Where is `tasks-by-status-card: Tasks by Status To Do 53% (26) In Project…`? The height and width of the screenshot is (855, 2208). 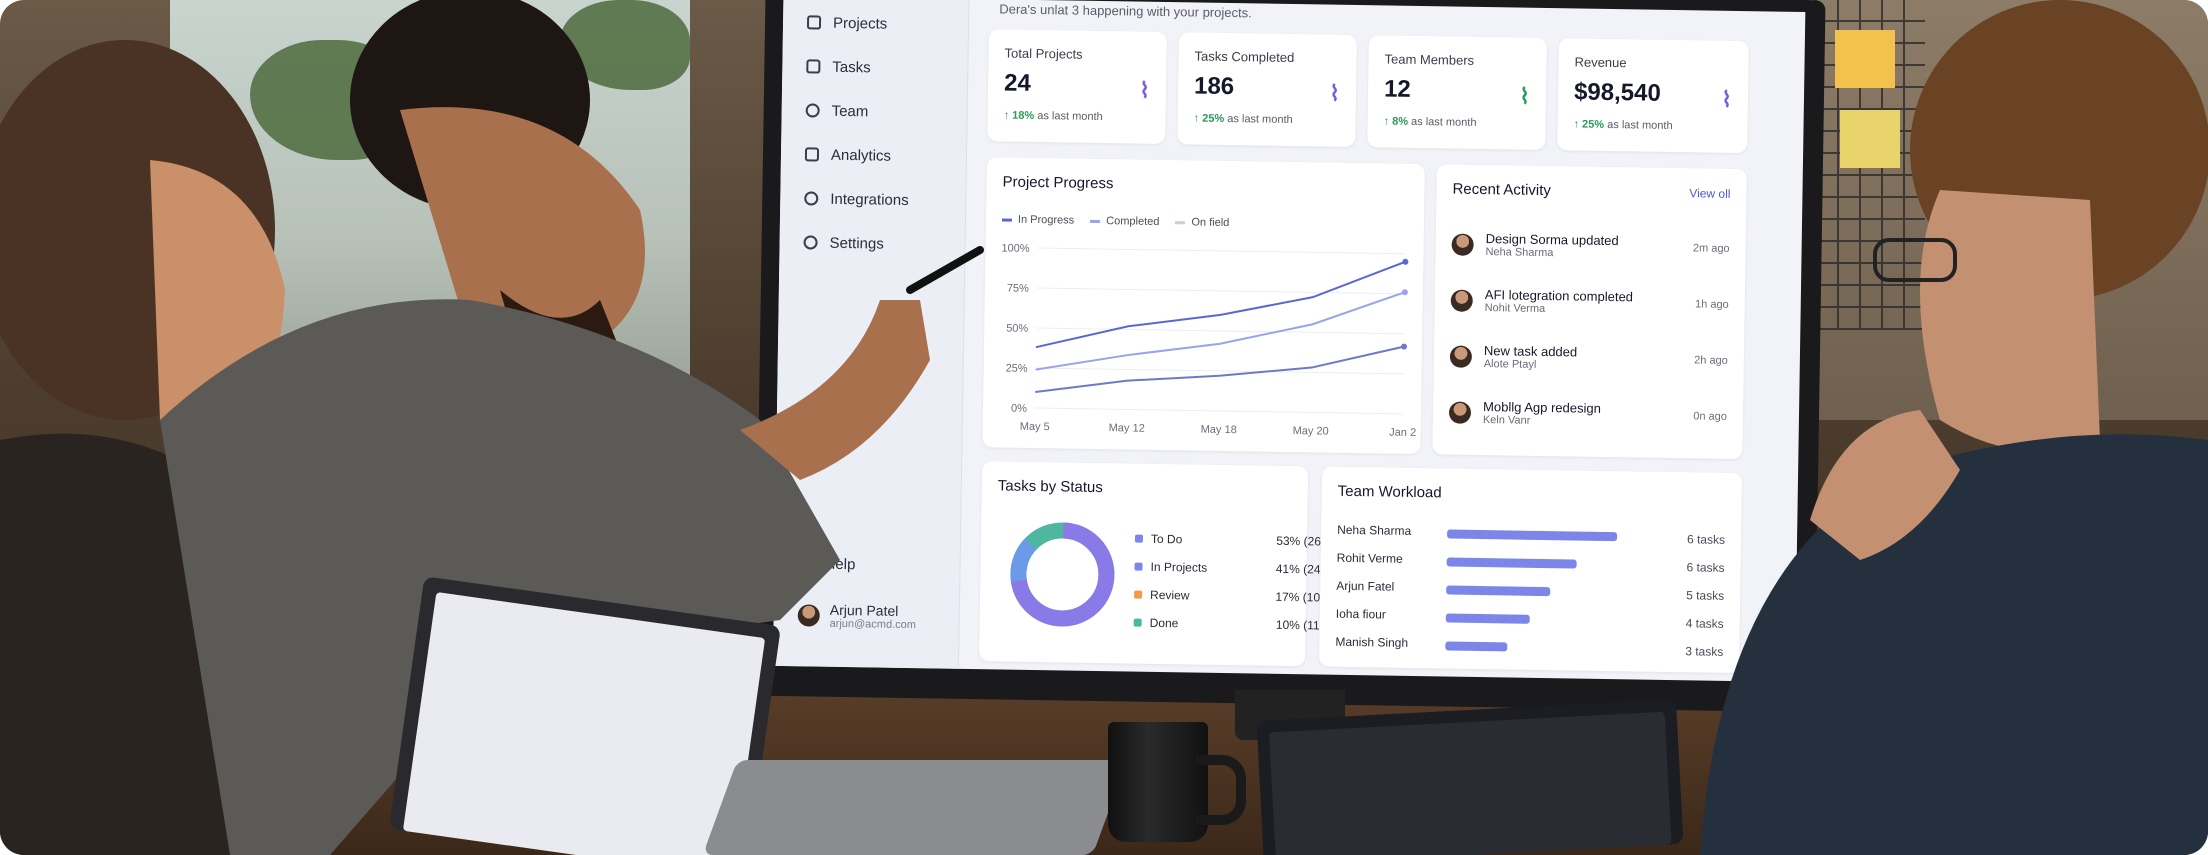 tasks-by-status-card: Tasks by Status To Do 53% (26) In Project… is located at coordinates (1152, 564).